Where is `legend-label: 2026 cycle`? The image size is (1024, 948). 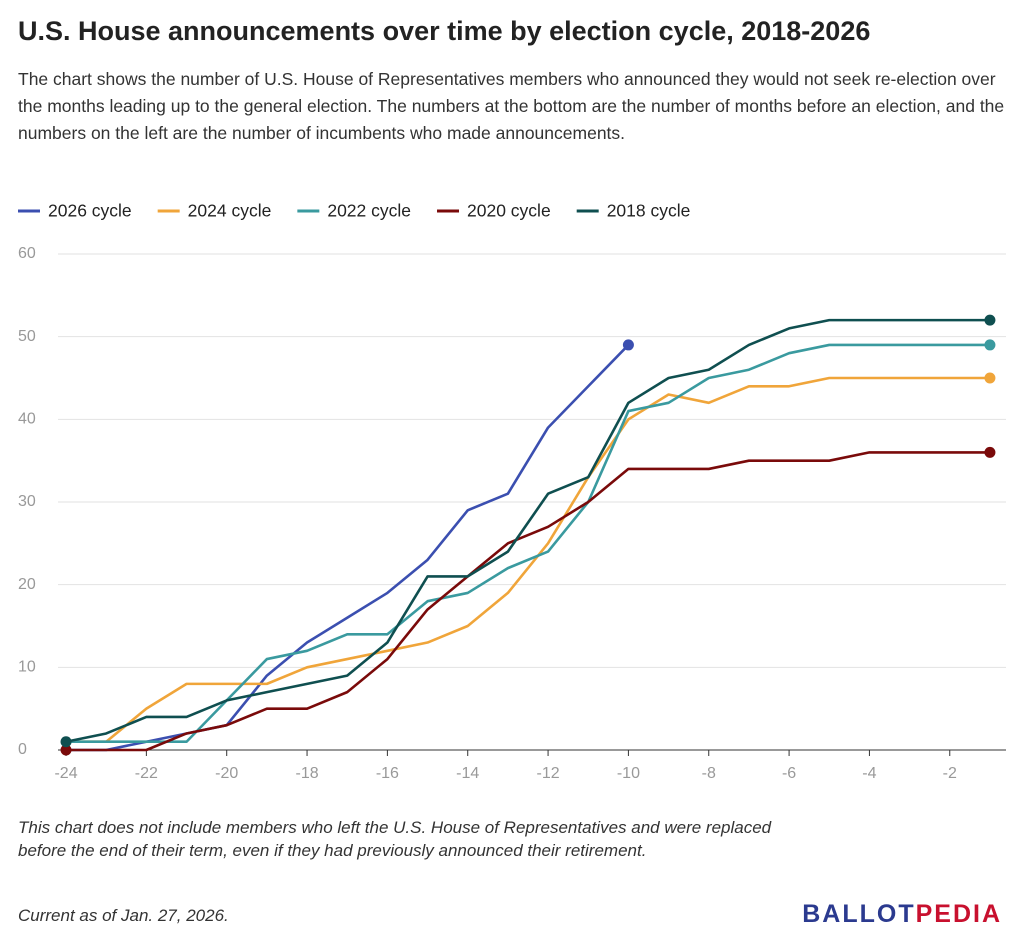
legend-label: 2026 cycle is located at coordinates (90, 211).